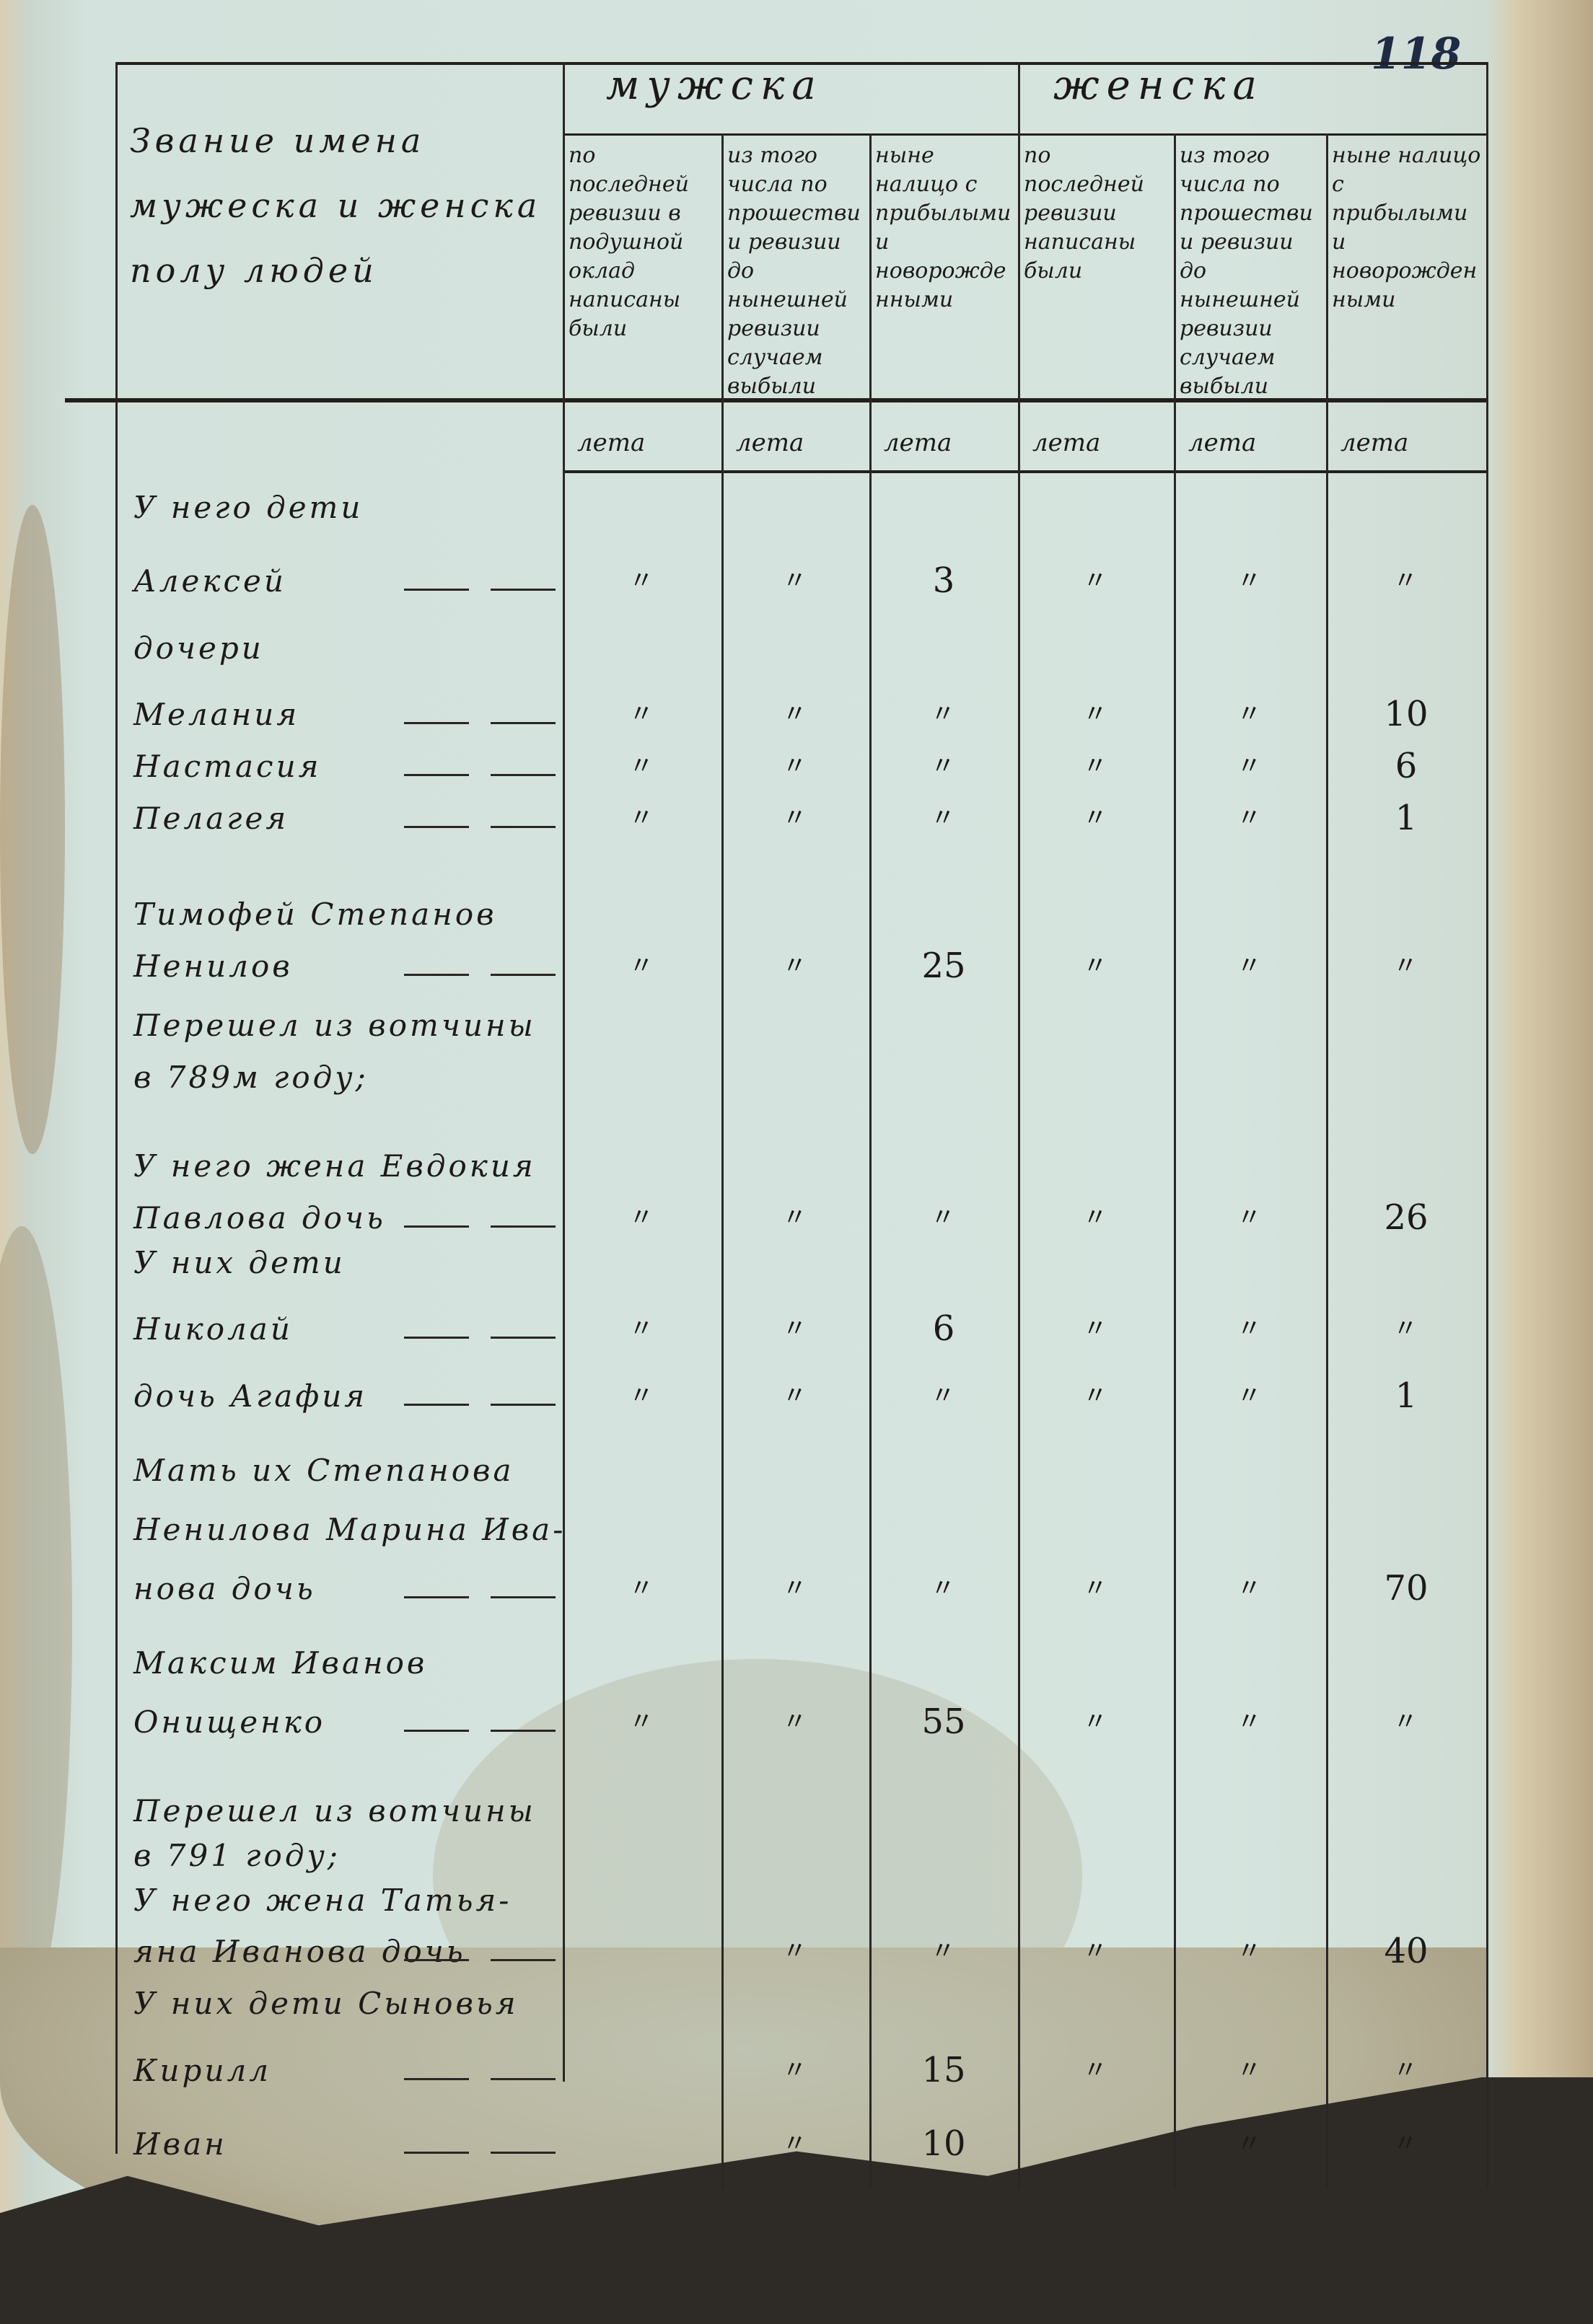  I want to click on entry-text: яна Иванова дочь, so click(299, 1951).